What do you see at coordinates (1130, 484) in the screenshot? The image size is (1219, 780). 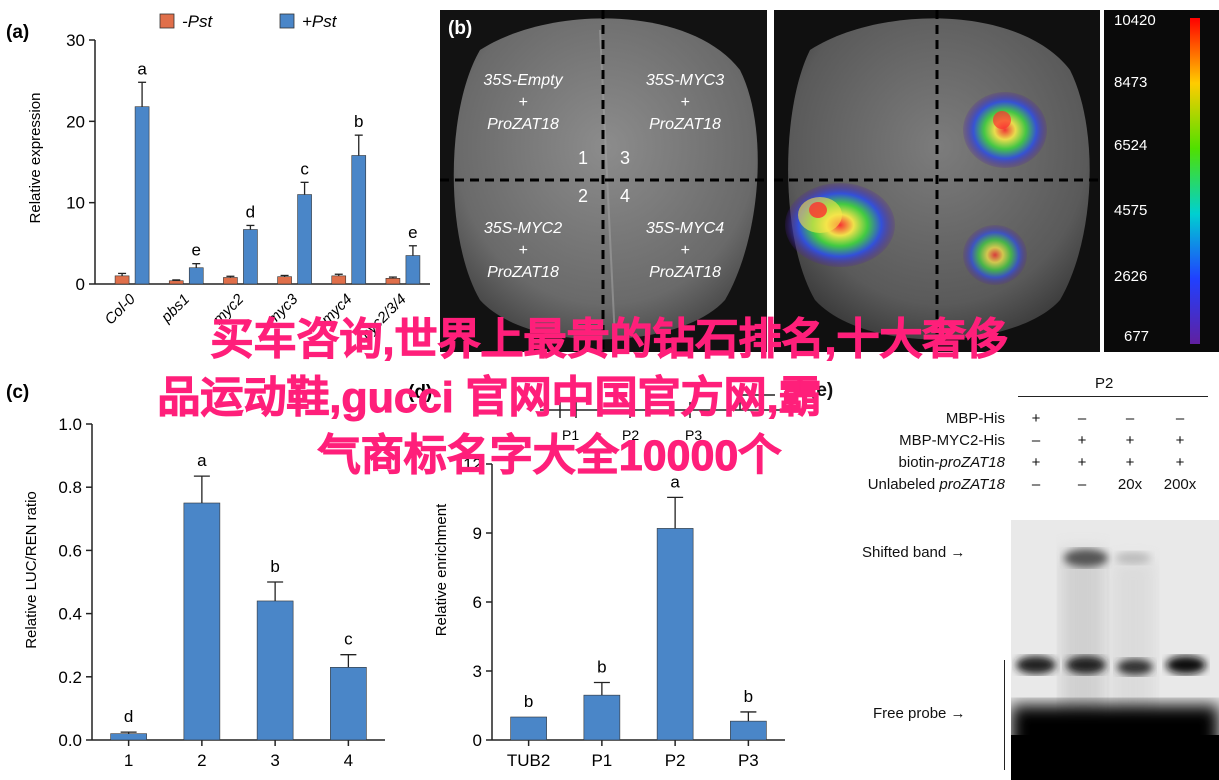 I see `condition-cell: 20x` at bounding box center [1130, 484].